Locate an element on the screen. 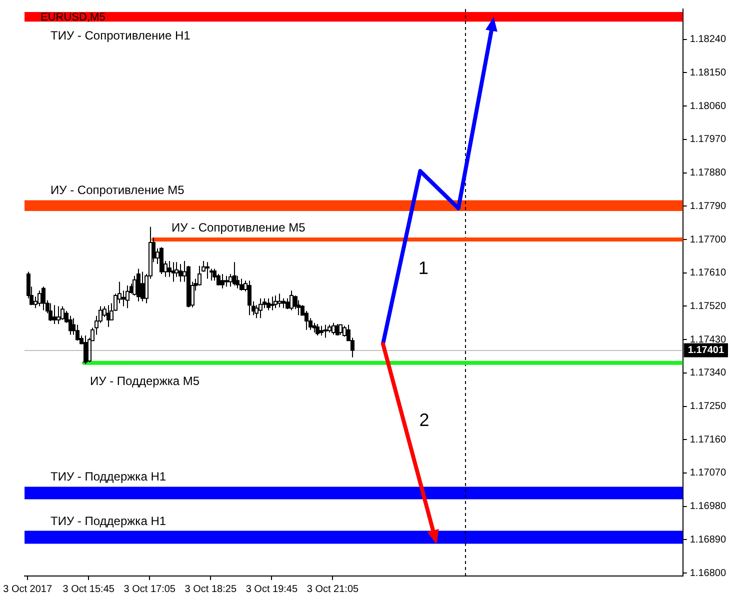 This screenshot has width=731, height=600. y-tick-label: 1.17970 is located at coordinates (708, 140).